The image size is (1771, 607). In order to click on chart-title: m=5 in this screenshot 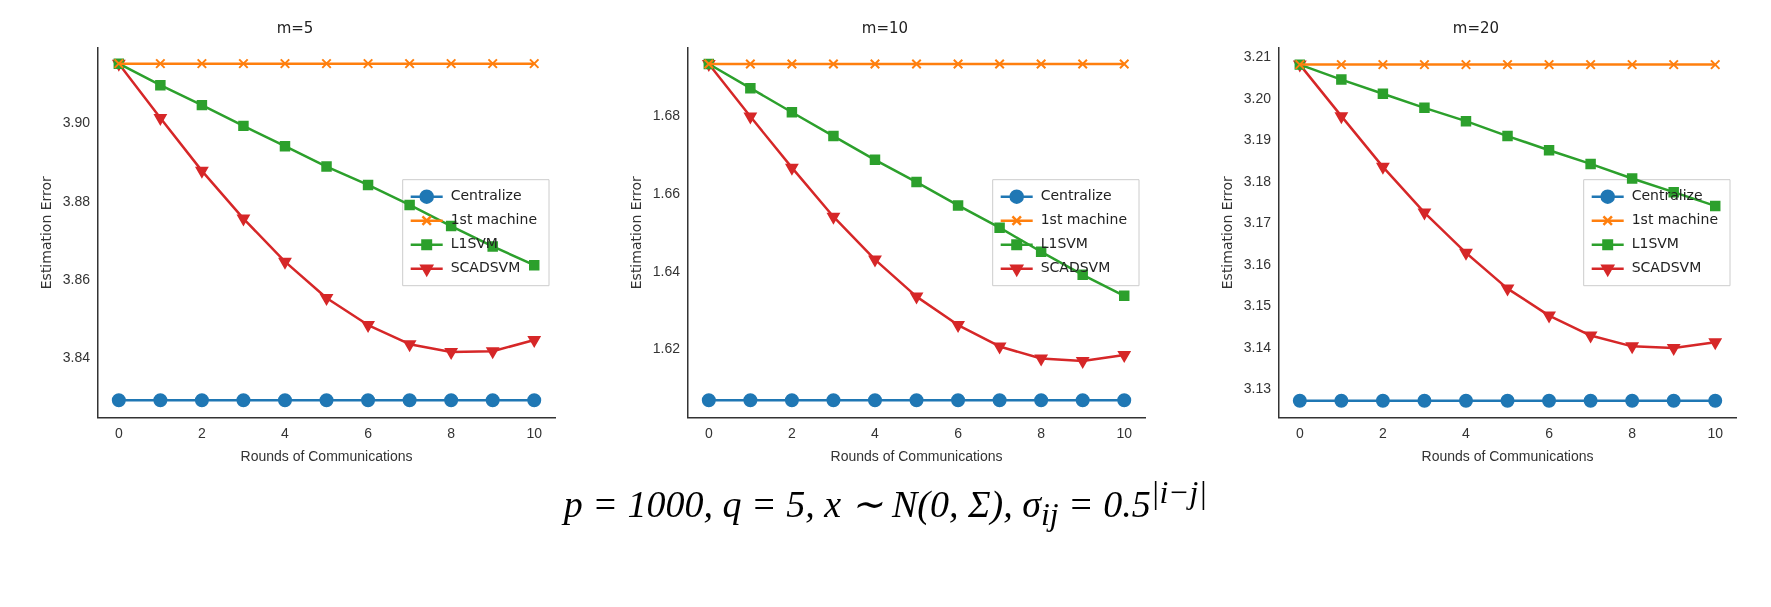, I will do `click(295, 27)`.